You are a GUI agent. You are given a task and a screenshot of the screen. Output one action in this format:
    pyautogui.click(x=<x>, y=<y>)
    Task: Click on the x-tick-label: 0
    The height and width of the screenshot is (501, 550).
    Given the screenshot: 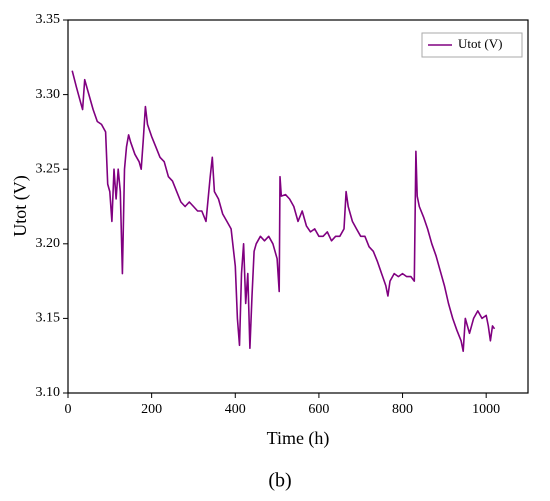 What is the action you would take?
    pyautogui.click(x=68, y=409)
    